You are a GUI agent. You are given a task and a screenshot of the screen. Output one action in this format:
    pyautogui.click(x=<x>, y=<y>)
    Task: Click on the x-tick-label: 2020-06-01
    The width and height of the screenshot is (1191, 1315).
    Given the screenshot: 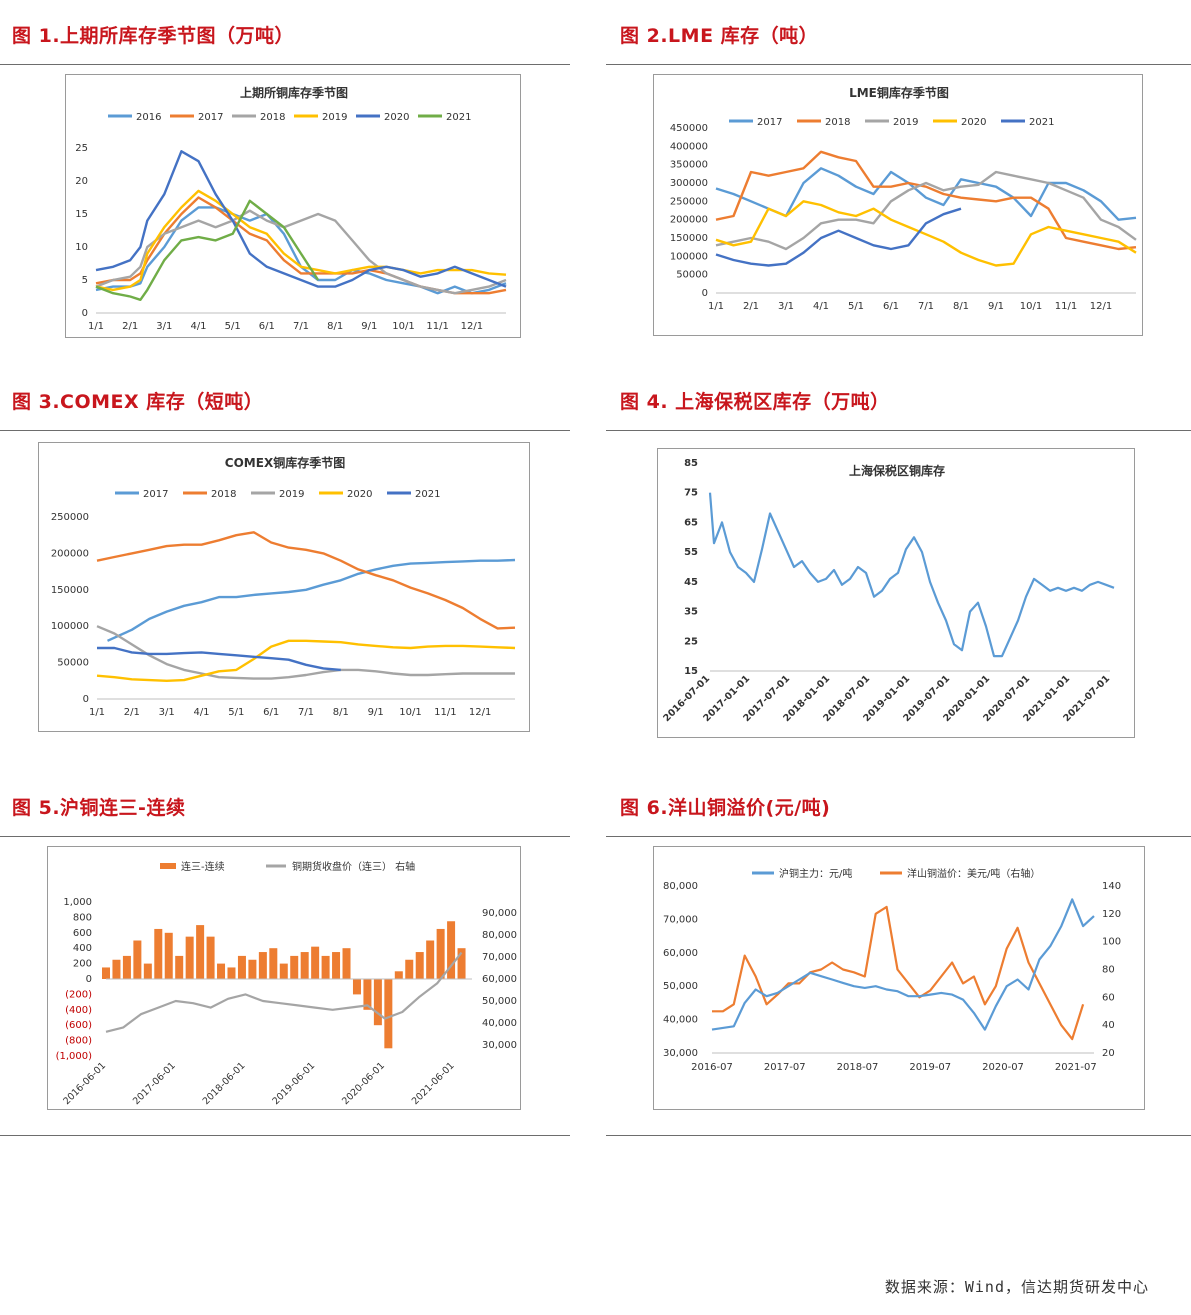 What is the action you would take?
    pyautogui.click(x=363, y=1083)
    